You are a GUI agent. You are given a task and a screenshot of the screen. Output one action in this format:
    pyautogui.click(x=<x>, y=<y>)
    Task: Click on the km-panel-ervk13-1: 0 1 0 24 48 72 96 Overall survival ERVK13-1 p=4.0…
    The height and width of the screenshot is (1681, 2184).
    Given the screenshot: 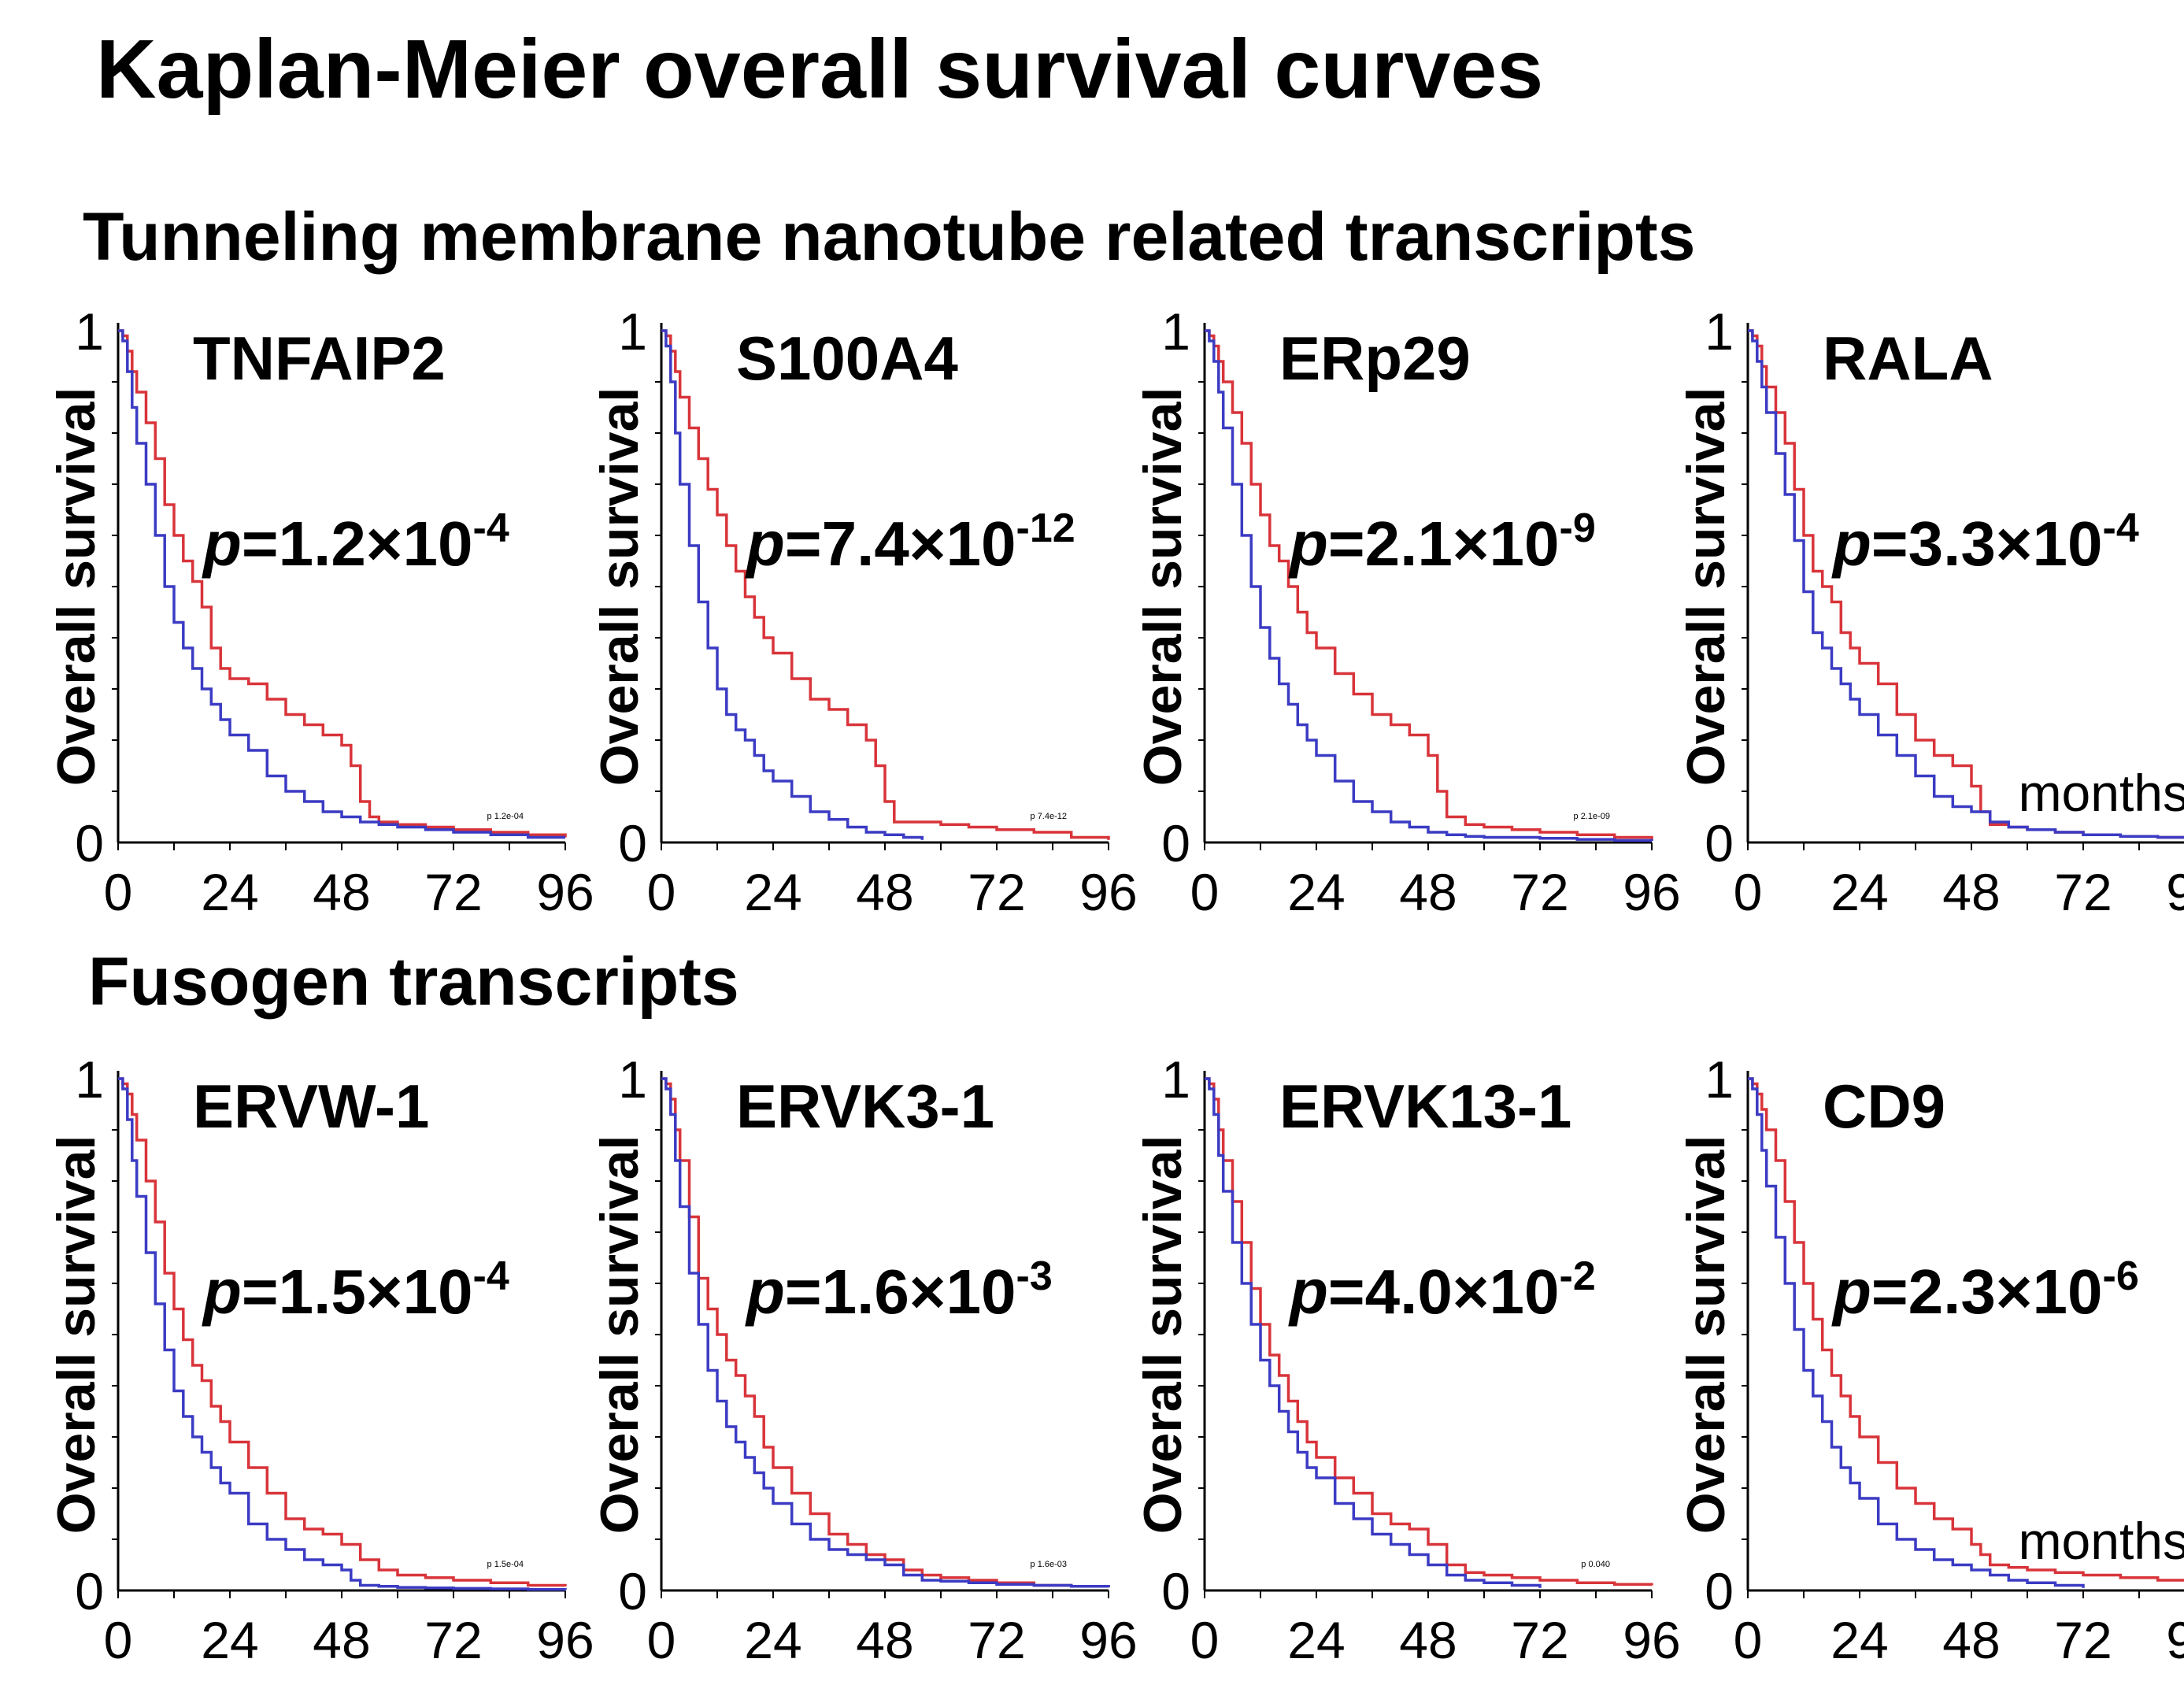 What is the action you would take?
    pyautogui.click(x=1383, y=1342)
    